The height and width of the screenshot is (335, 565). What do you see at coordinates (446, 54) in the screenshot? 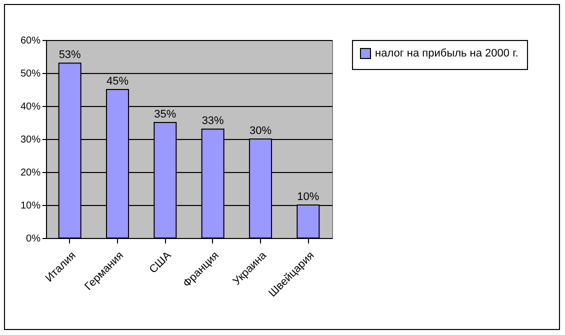
I see `legend-label: налог на прибыль на 2000 г.` at bounding box center [446, 54].